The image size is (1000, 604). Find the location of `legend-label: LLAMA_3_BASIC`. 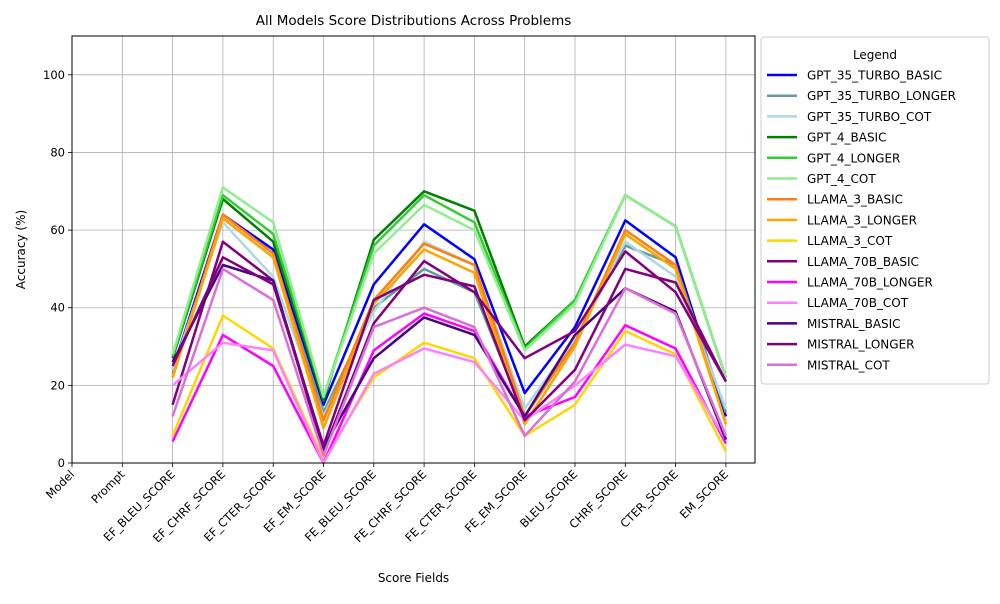

legend-label: LLAMA_3_BASIC is located at coordinates (855, 200).